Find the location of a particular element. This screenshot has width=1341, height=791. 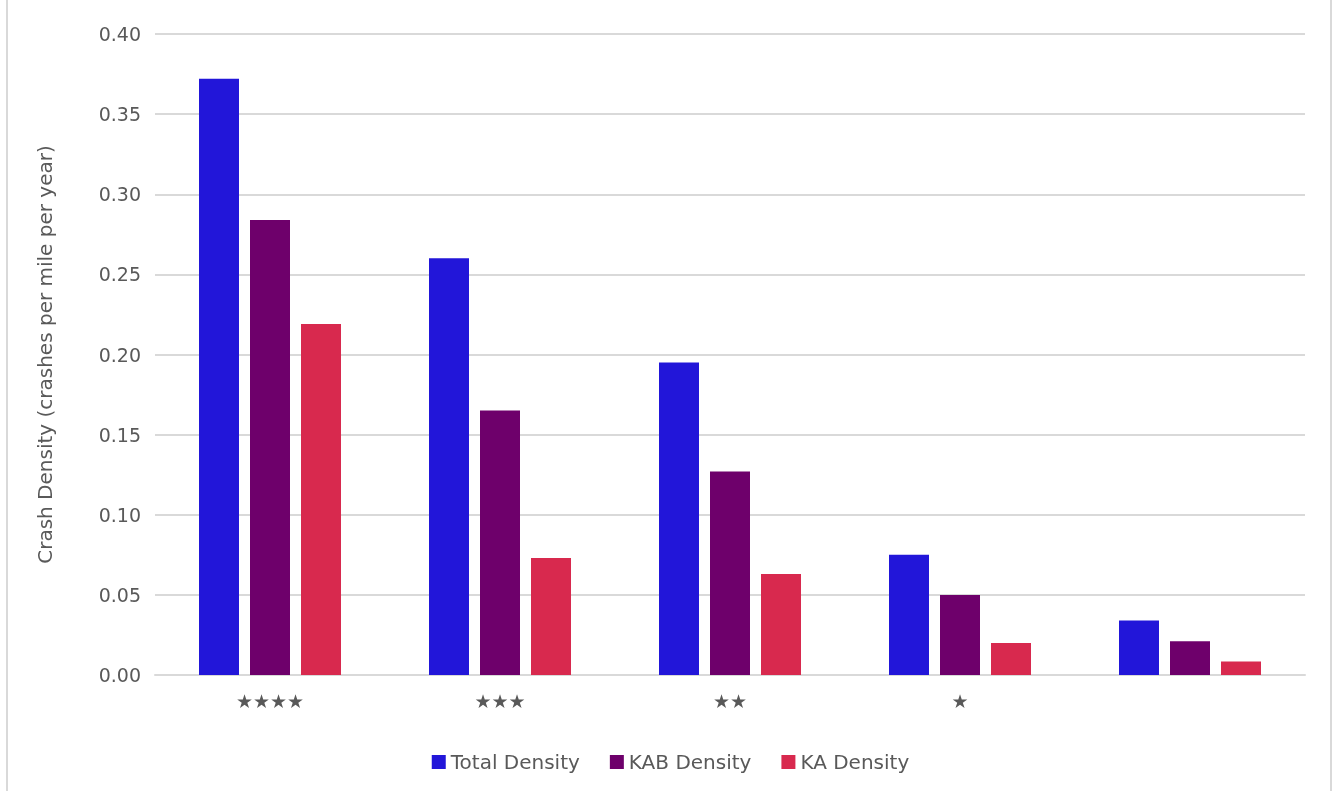

x-tick-label: ★★ is located at coordinates (730, 700).